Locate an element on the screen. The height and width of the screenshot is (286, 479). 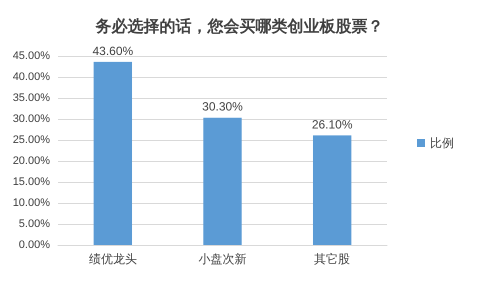
x-tick-label: 小盘次新 is located at coordinates (222, 259).